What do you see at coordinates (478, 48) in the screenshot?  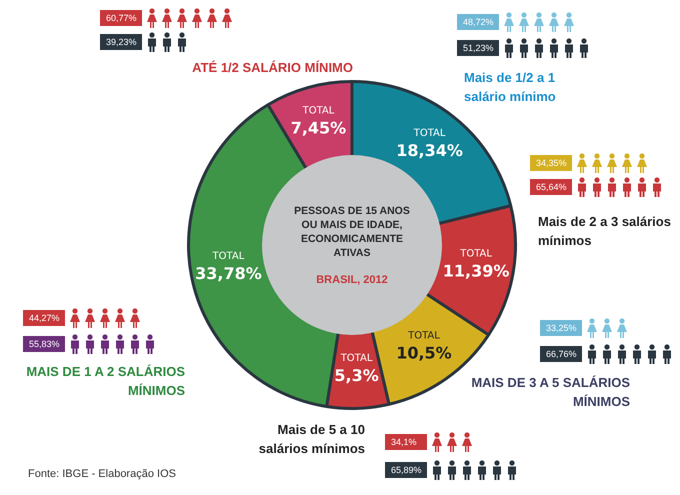 I see `text: 51,23%` at bounding box center [478, 48].